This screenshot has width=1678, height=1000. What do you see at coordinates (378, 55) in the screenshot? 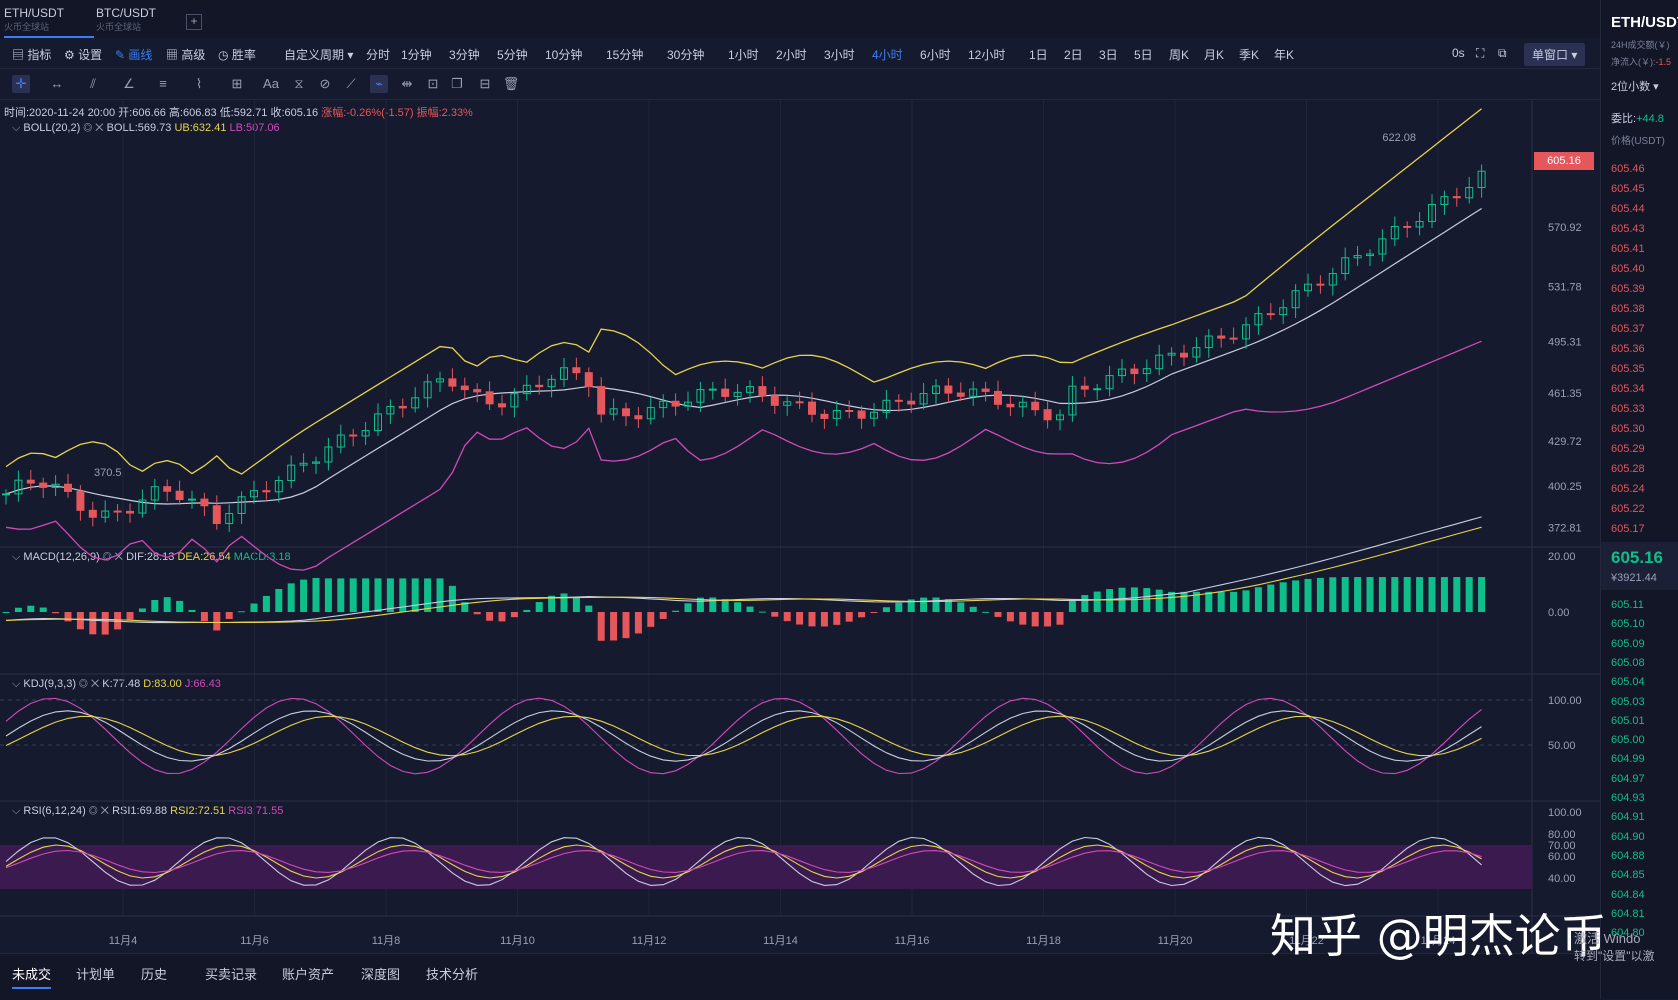
I see `period-option: 分时` at bounding box center [378, 55].